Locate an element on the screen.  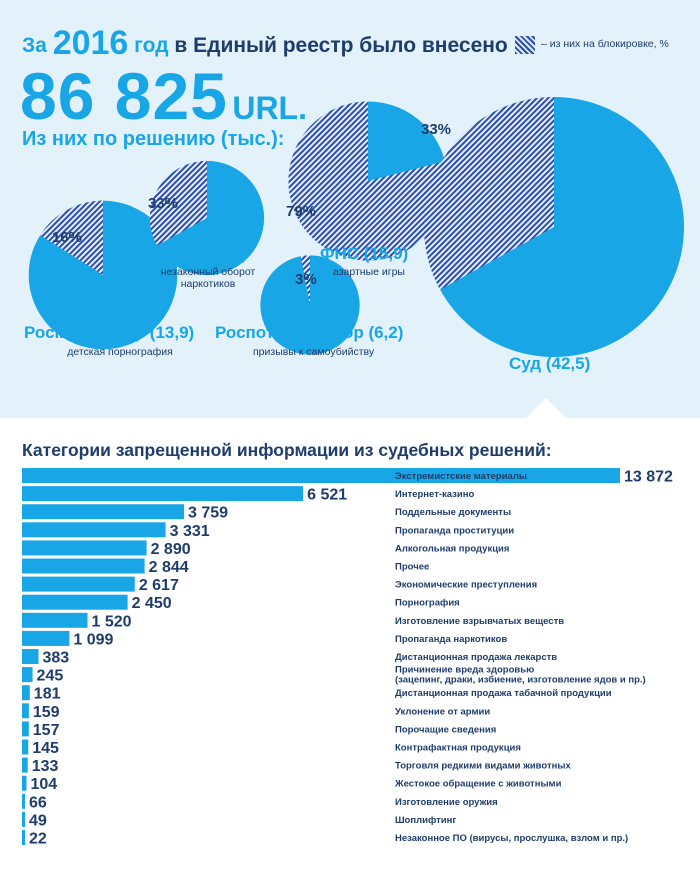
headline-middle: год is located at coordinates (151, 45).